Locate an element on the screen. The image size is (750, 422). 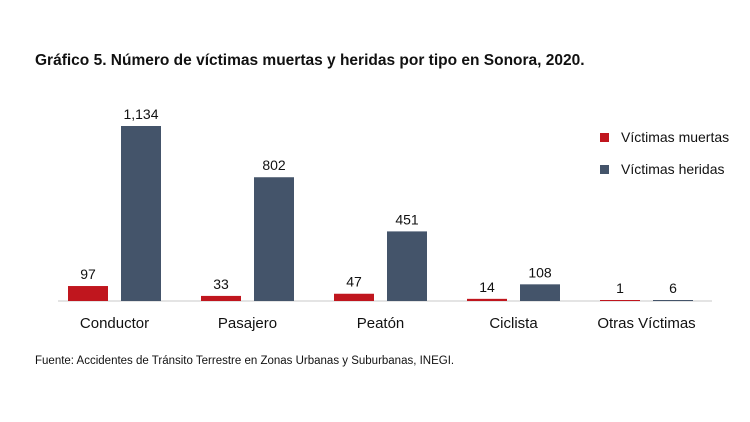
value-label-heridas-ciclista: 108 is located at coordinates (540, 272).